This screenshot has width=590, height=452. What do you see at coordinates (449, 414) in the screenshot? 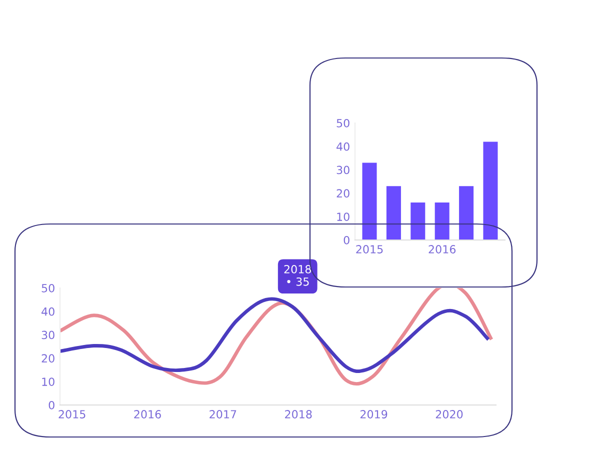
I see `x-tick-label: 2020` at bounding box center [449, 414].